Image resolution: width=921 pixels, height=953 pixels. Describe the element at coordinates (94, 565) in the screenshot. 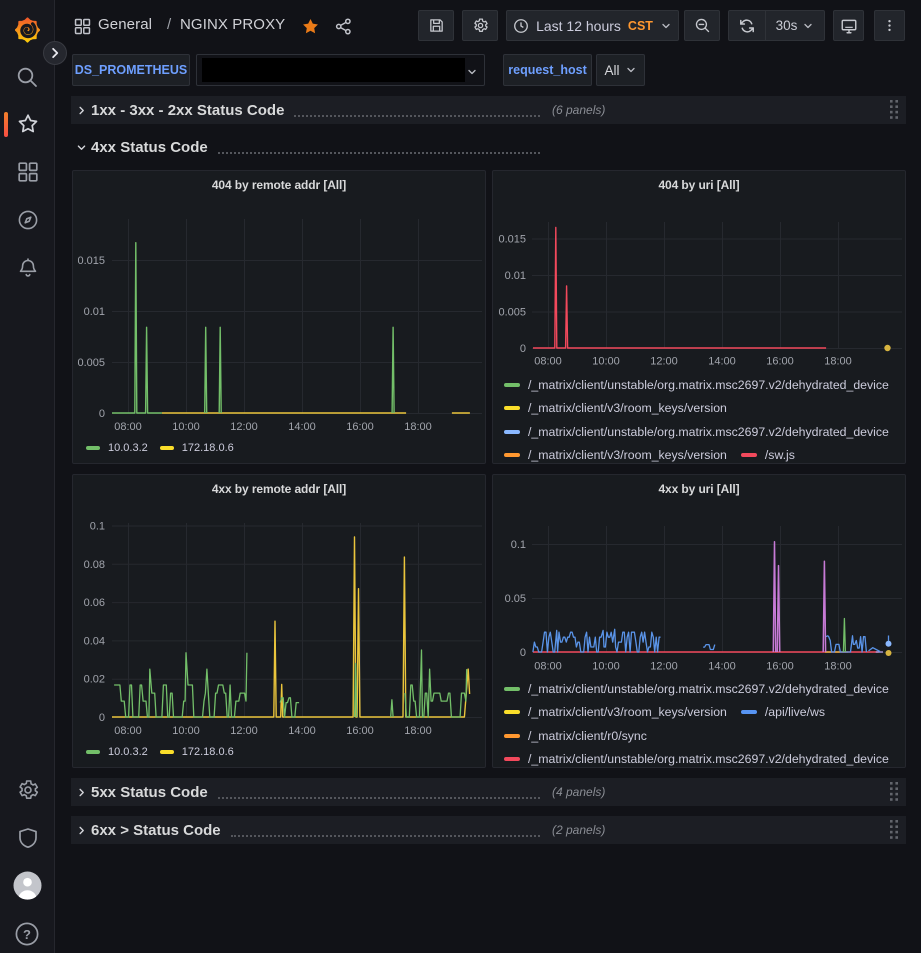

I see `svg-text: 0.08` at that location.